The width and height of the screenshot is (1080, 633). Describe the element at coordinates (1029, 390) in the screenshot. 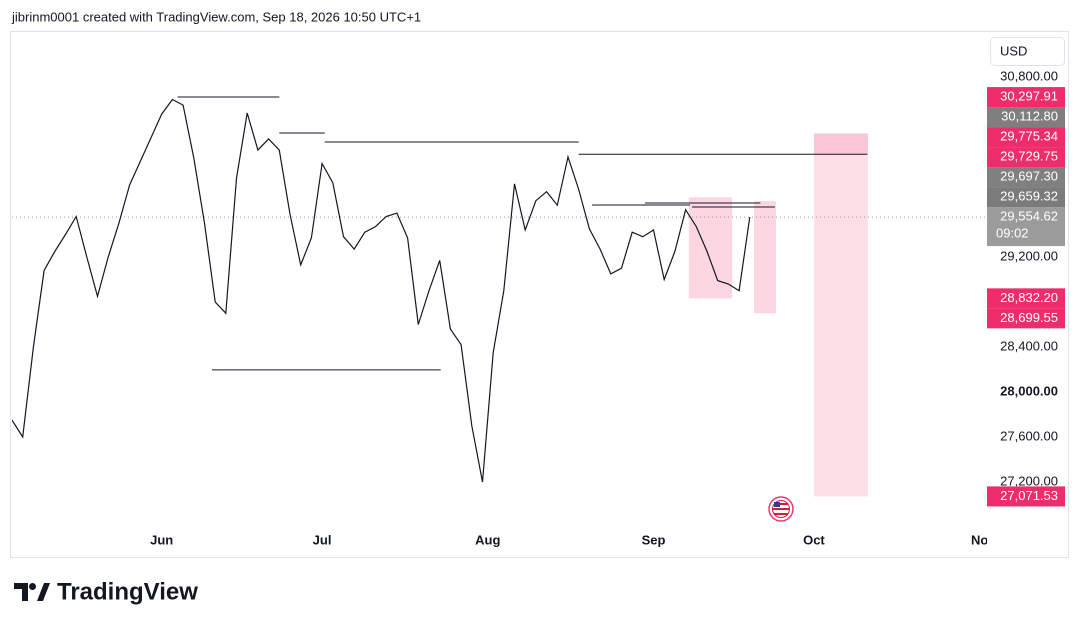

I see `y-tick-label: 28,000.00` at that location.